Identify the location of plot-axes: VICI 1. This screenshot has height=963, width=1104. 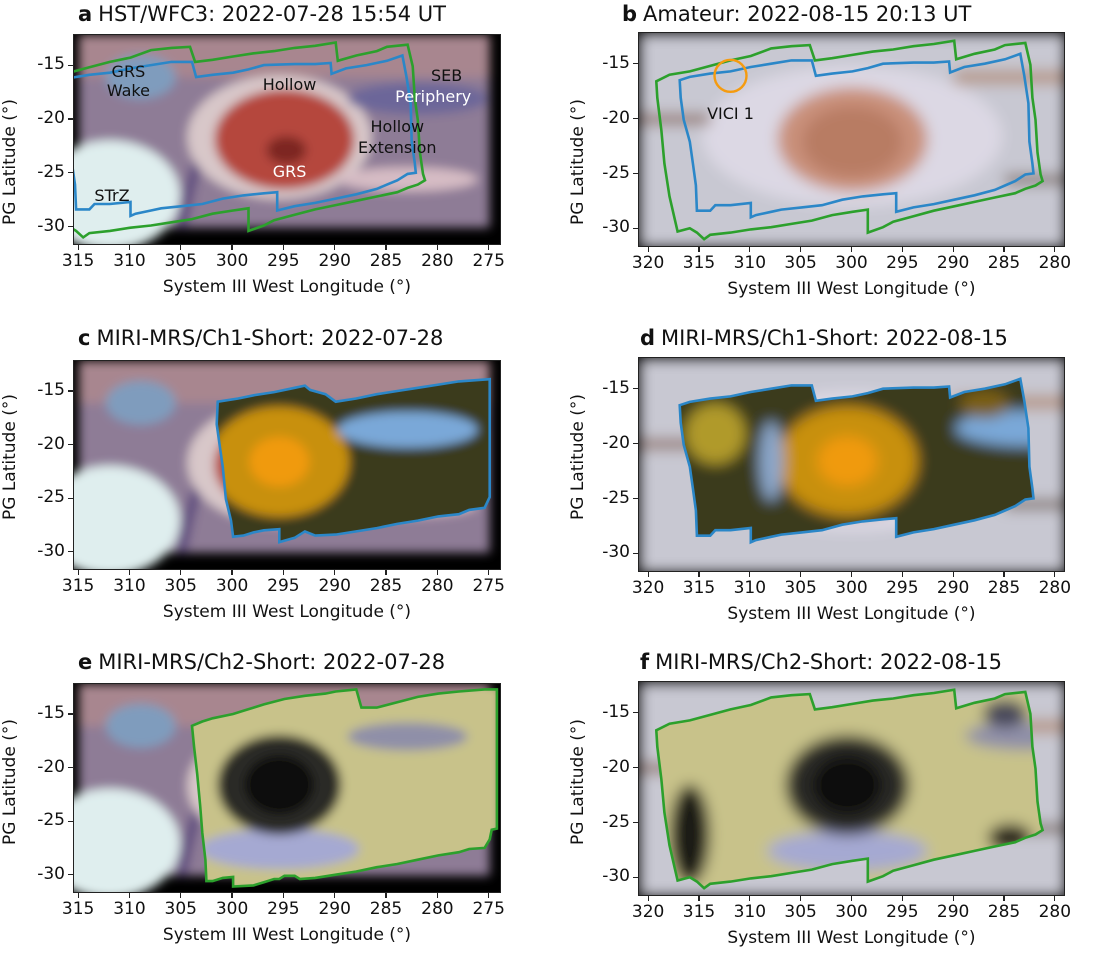
(851, 139).